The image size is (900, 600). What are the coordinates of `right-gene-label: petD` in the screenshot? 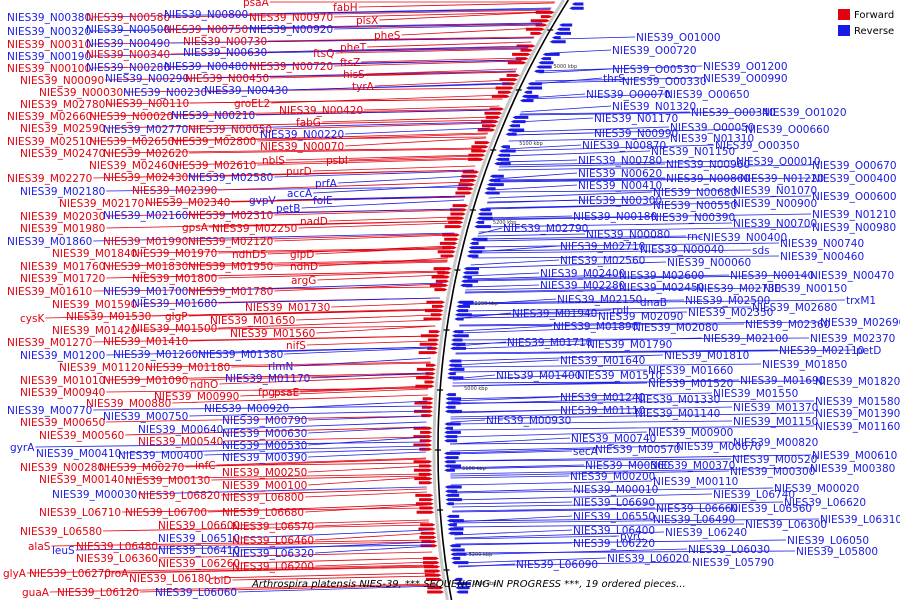 It's located at (868, 351).